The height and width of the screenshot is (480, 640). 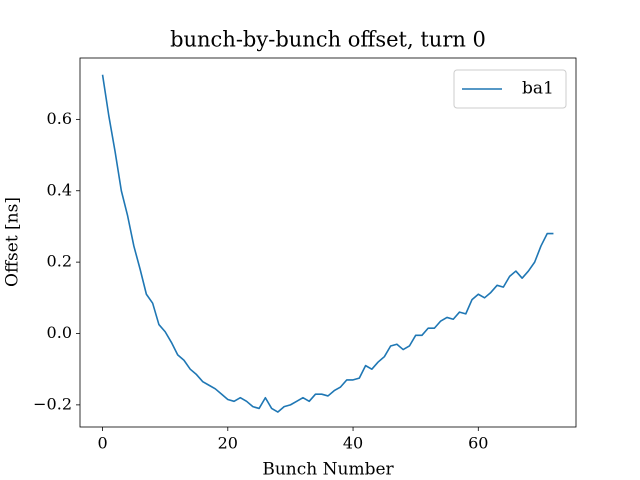 What do you see at coordinates (59, 118) in the screenshot?
I see `y-tick-label: 0.6` at bounding box center [59, 118].